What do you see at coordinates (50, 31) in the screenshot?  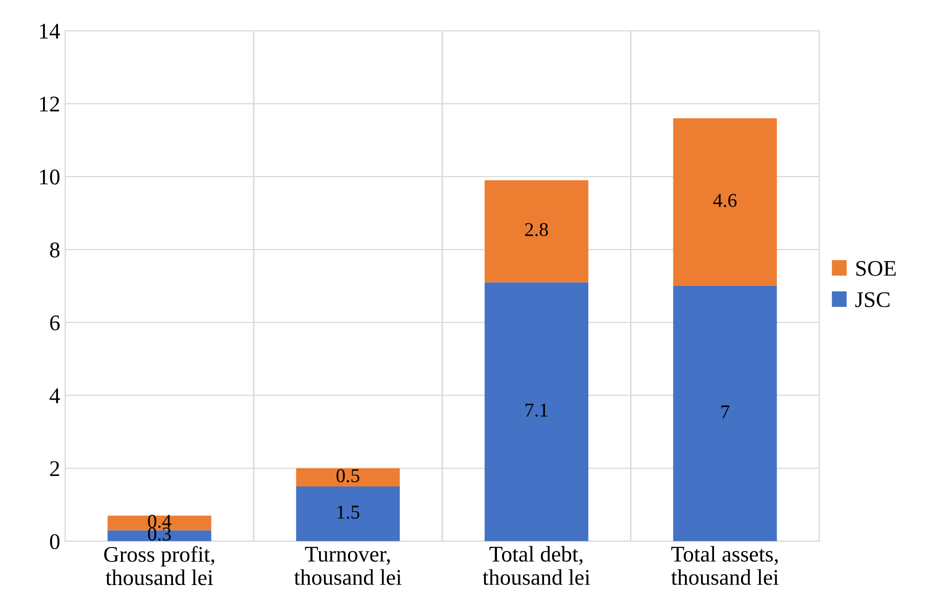 I see `y-tick-label: 14` at bounding box center [50, 31].